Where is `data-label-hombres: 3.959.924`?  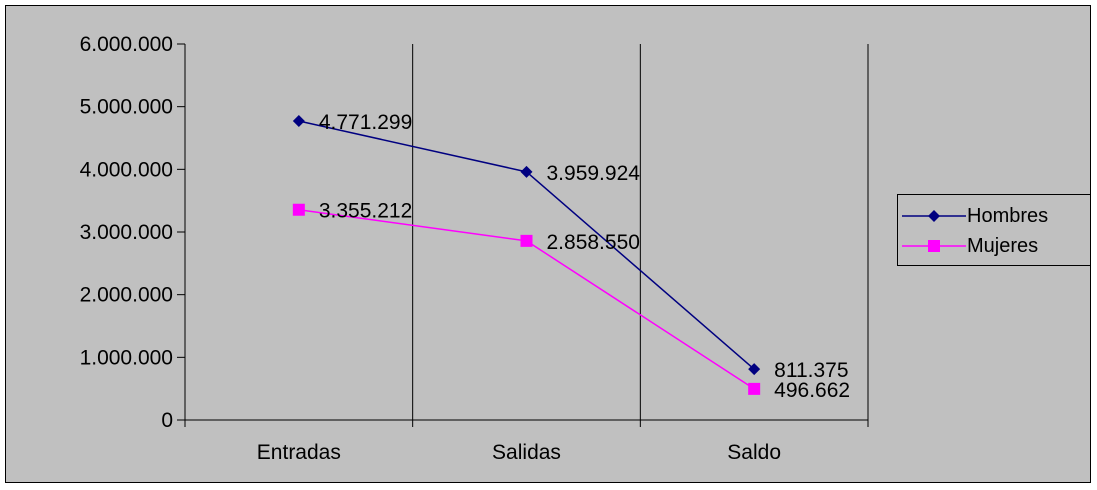
data-label-hombres: 3.959.924 is located at coordinates (594, 173).